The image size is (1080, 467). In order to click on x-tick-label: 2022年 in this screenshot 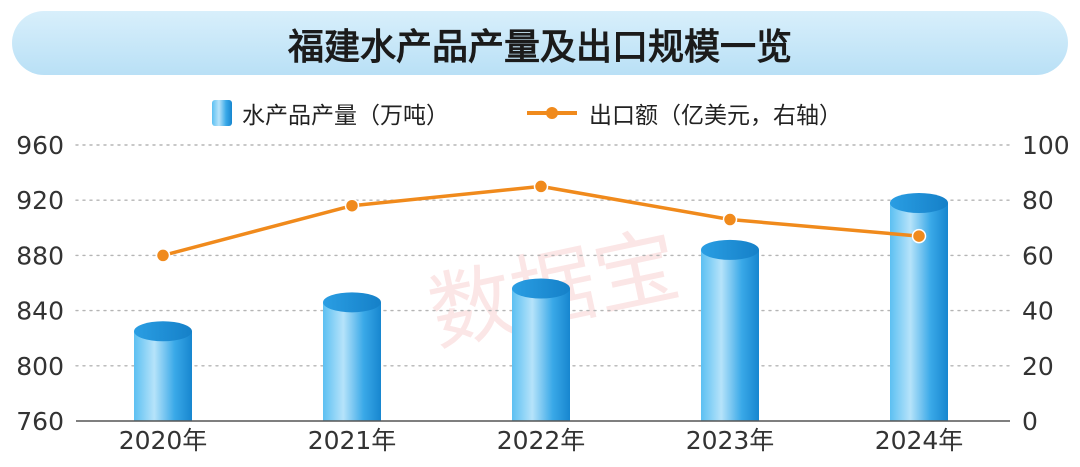, I will do `click(541, 440)`.